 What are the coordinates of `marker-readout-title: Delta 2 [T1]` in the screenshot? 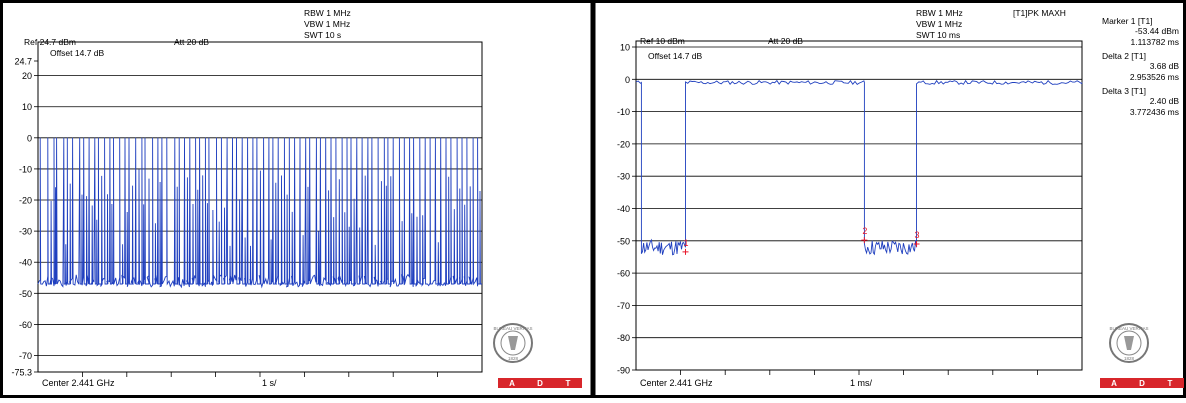 It's located at (1124, 56).